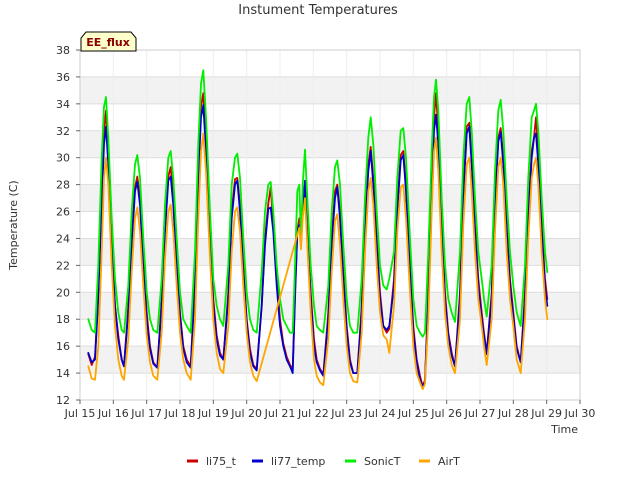 The width and height of the screenshot is (640, 484). Describe the element at coordinates (63, 185) in the screenshot. I see `y-tick-label: 28` at that location.